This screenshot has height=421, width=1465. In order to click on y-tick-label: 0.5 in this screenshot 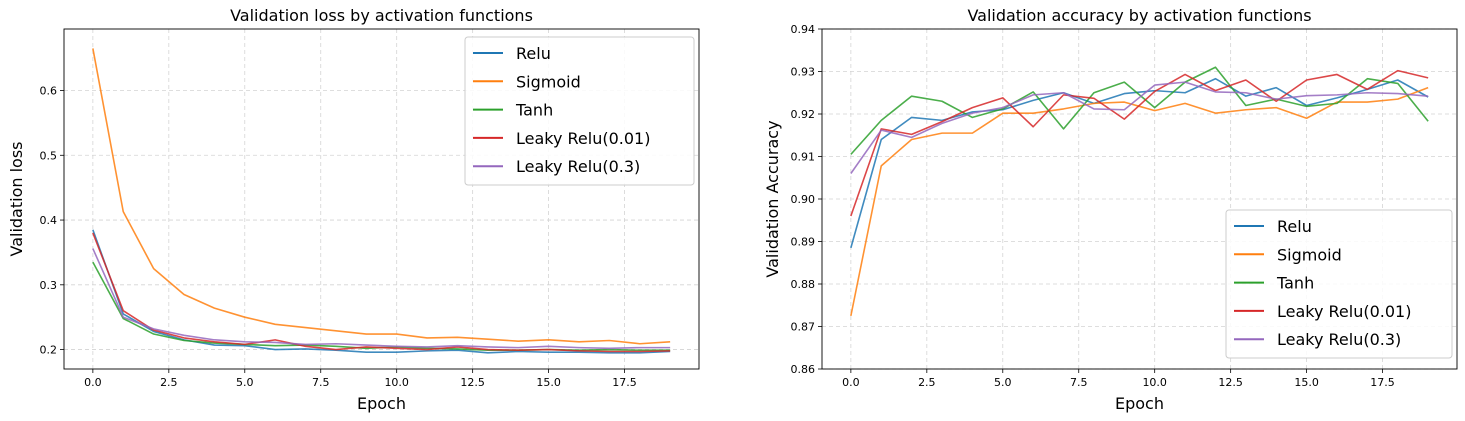, I will do `click(49, 155)`.